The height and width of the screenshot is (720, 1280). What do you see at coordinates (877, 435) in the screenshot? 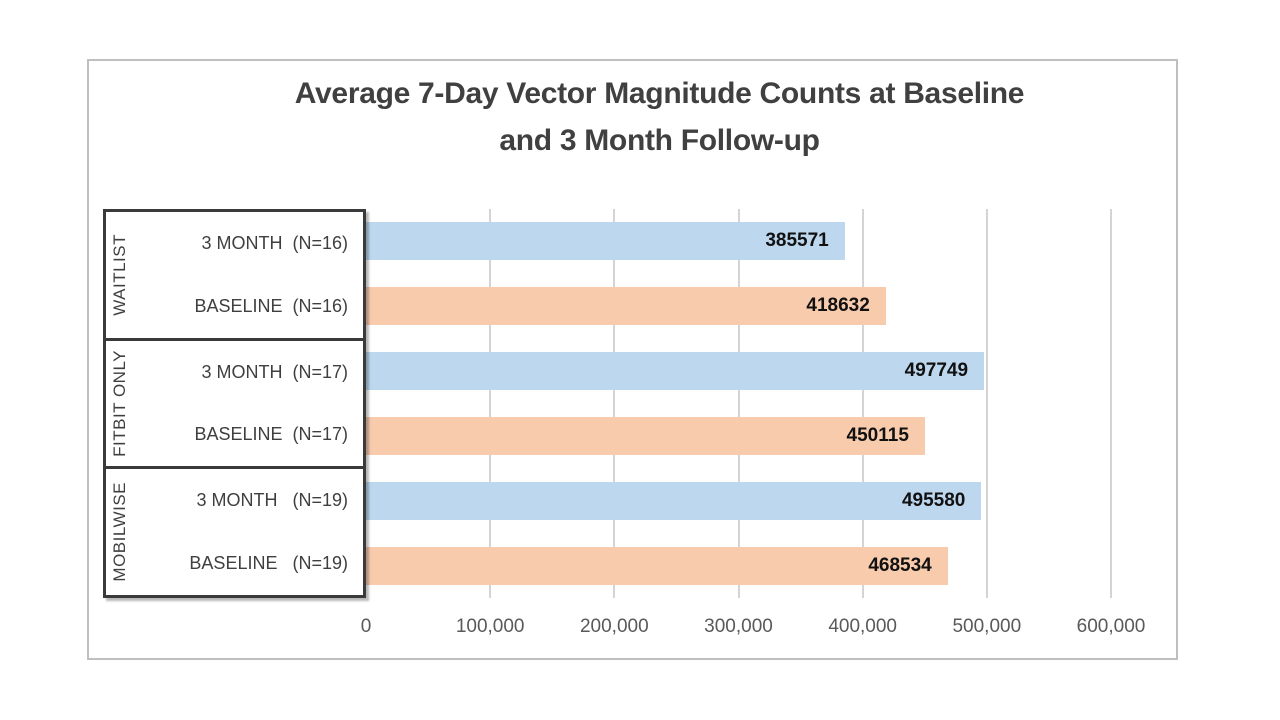
I see `bar-value-label: 450115` at bounding box center [877, 435].